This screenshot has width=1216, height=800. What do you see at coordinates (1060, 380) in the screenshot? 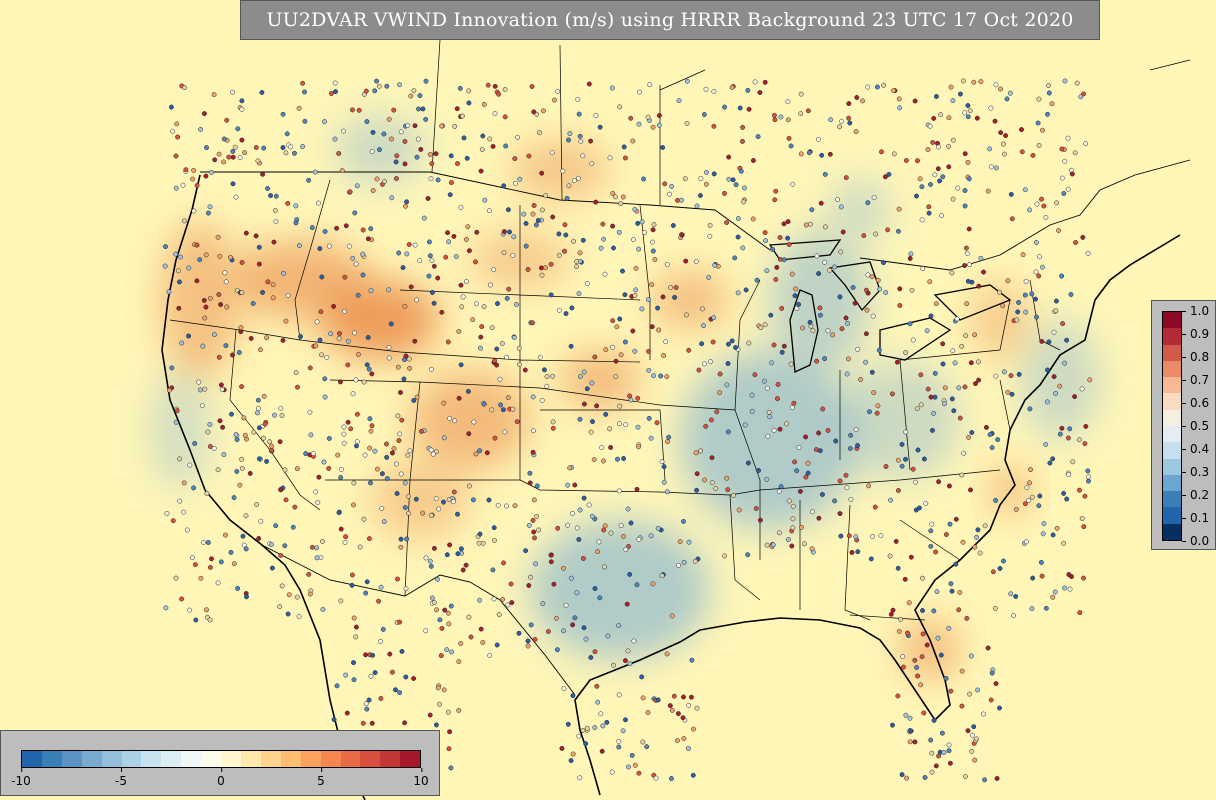
I see `innovation-blob` at bounding box center [1060, 380].